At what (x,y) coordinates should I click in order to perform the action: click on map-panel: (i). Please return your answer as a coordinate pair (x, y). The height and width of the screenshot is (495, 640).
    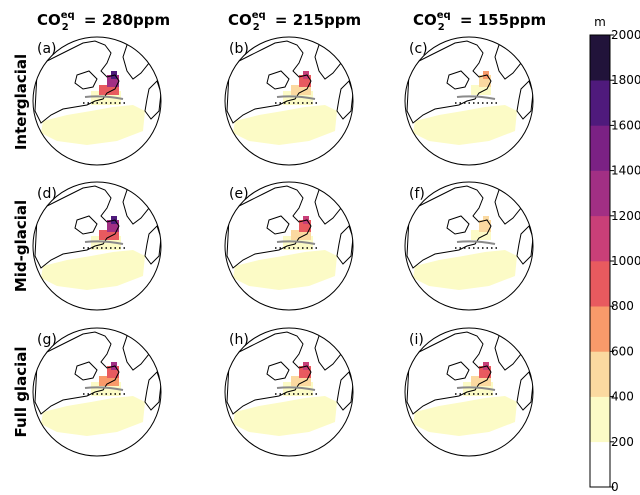
    Looking at the image, I should click on (469, 392).